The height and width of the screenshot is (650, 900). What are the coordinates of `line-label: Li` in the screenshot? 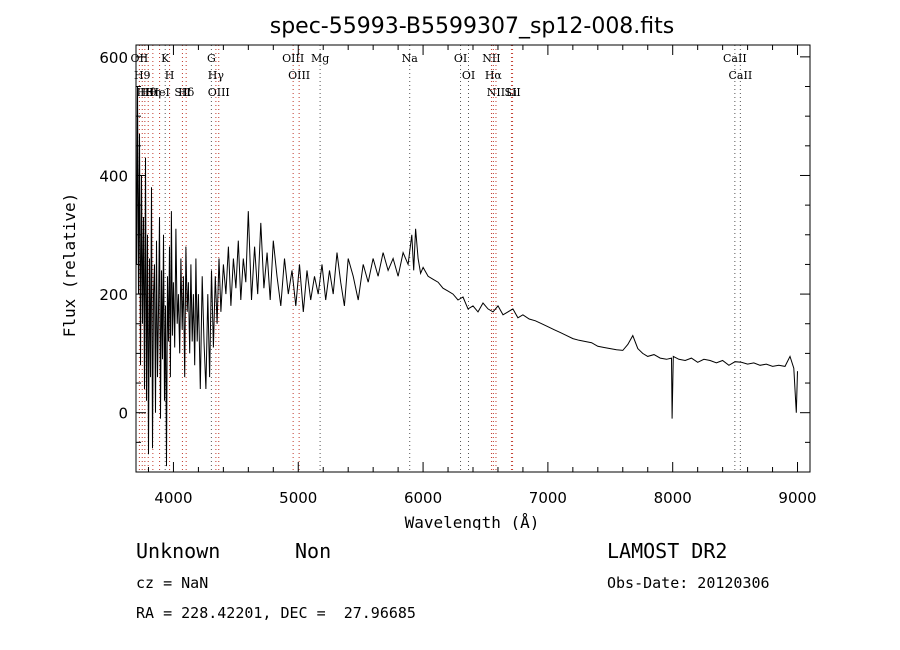 It's located at (511, 92).